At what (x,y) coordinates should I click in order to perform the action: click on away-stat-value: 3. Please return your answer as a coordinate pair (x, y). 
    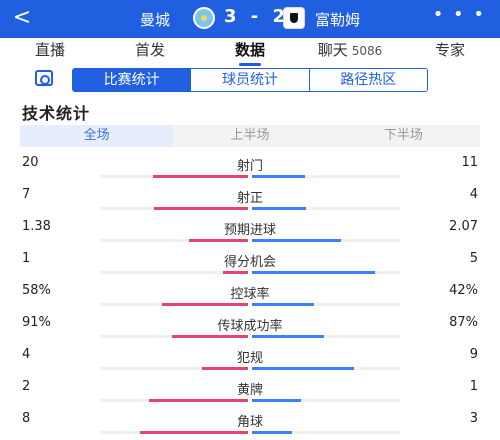
    Looking at the image, I should click on (473, 418).